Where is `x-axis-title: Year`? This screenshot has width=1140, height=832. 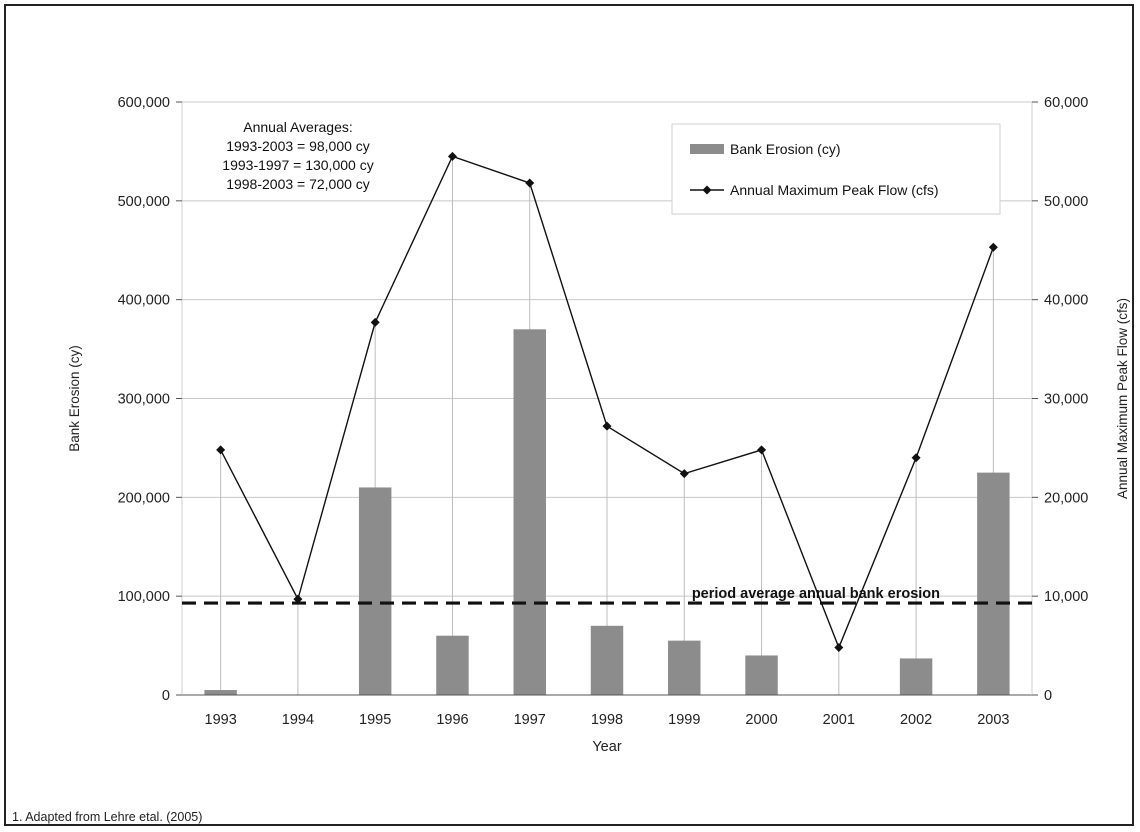
x-axis-title: Year is located at coordinates (606, 747).